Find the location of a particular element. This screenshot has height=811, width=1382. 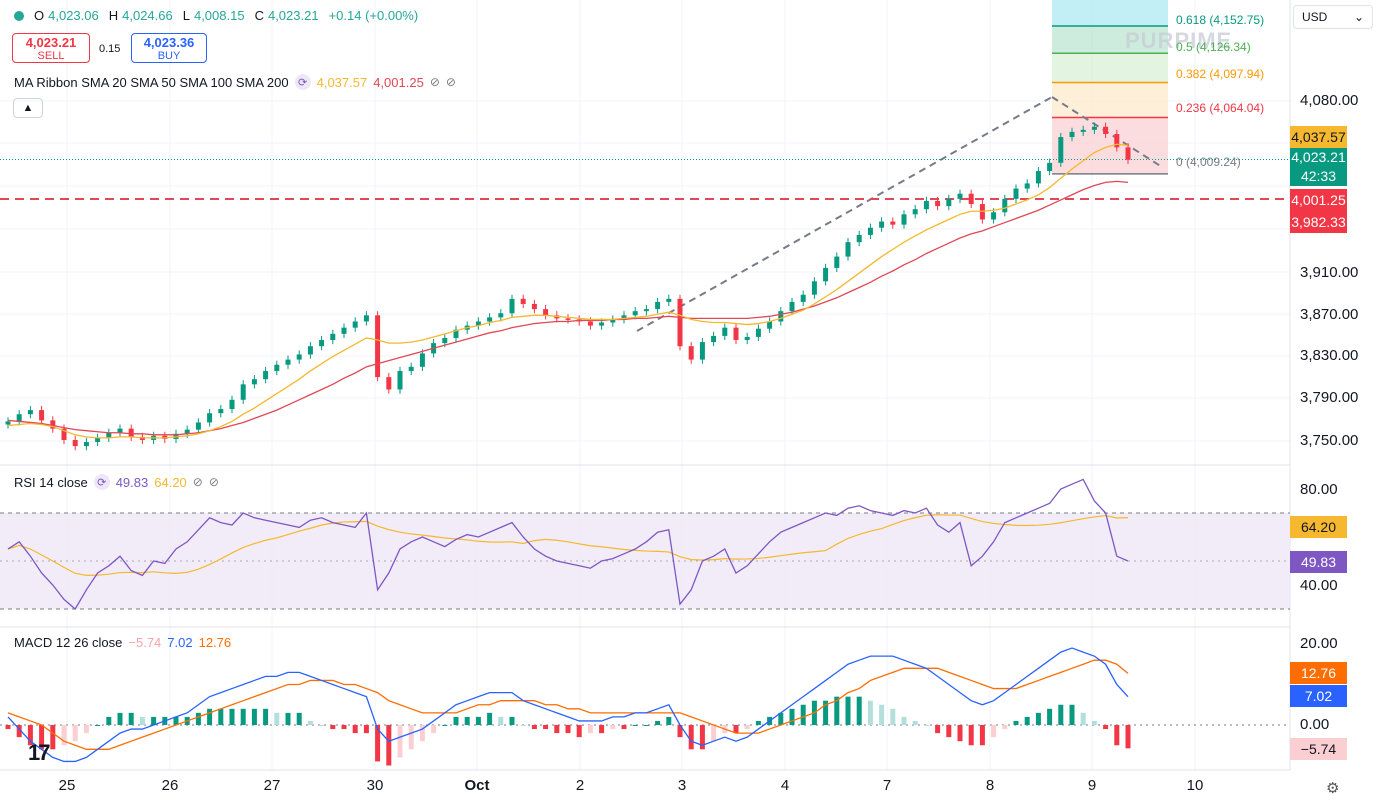

rsi-ma-line is located at coordinates (568, 545).